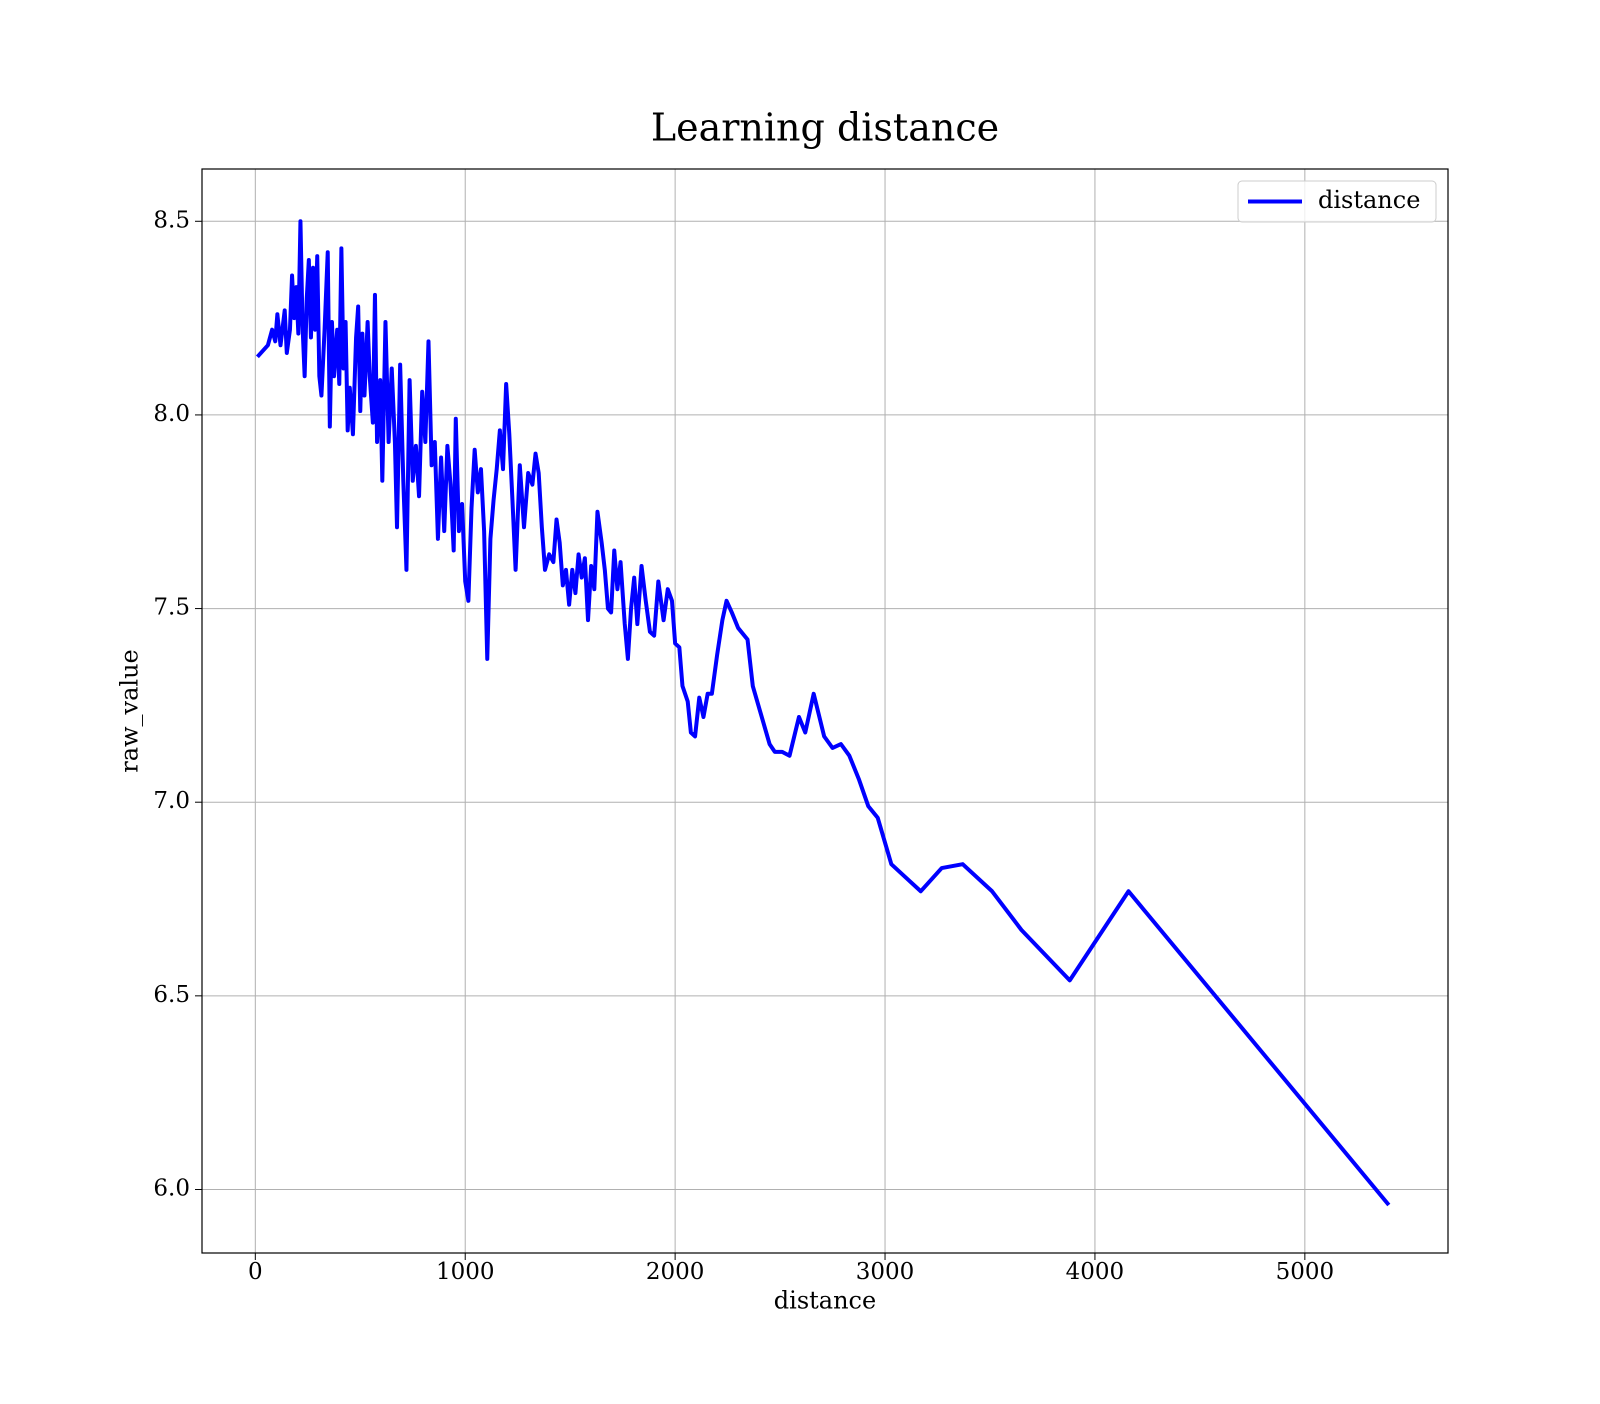 This screenshot has width=1600, height=1404. Describe the element at coordinates (885, 1272) in the screenshot. I see `x-tick-label: 3000` at that location.